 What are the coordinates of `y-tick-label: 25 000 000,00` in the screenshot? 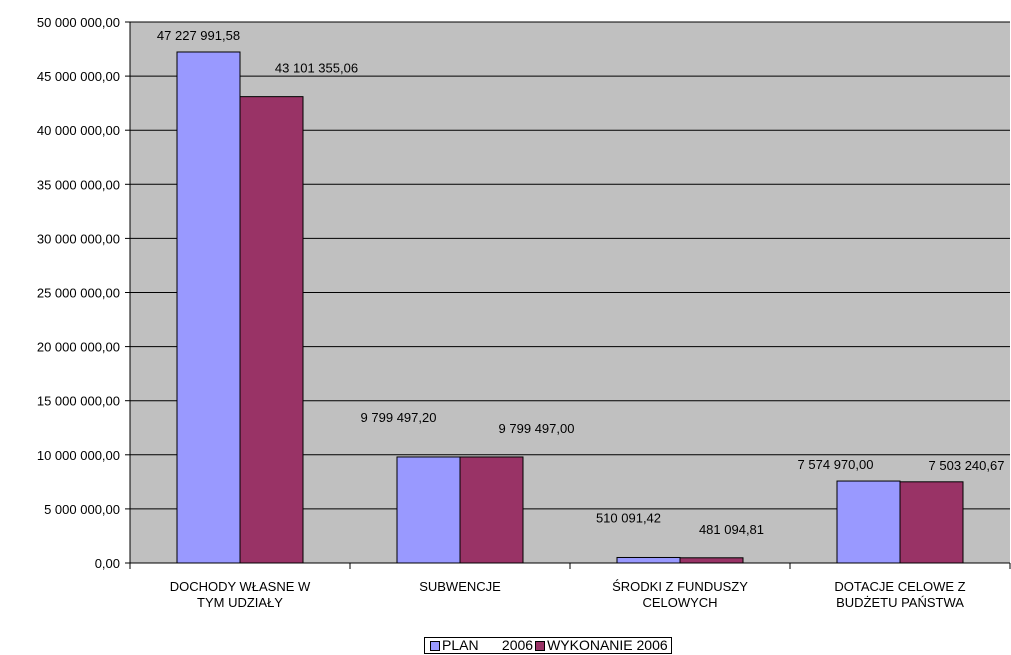 It's located at (78, 293).